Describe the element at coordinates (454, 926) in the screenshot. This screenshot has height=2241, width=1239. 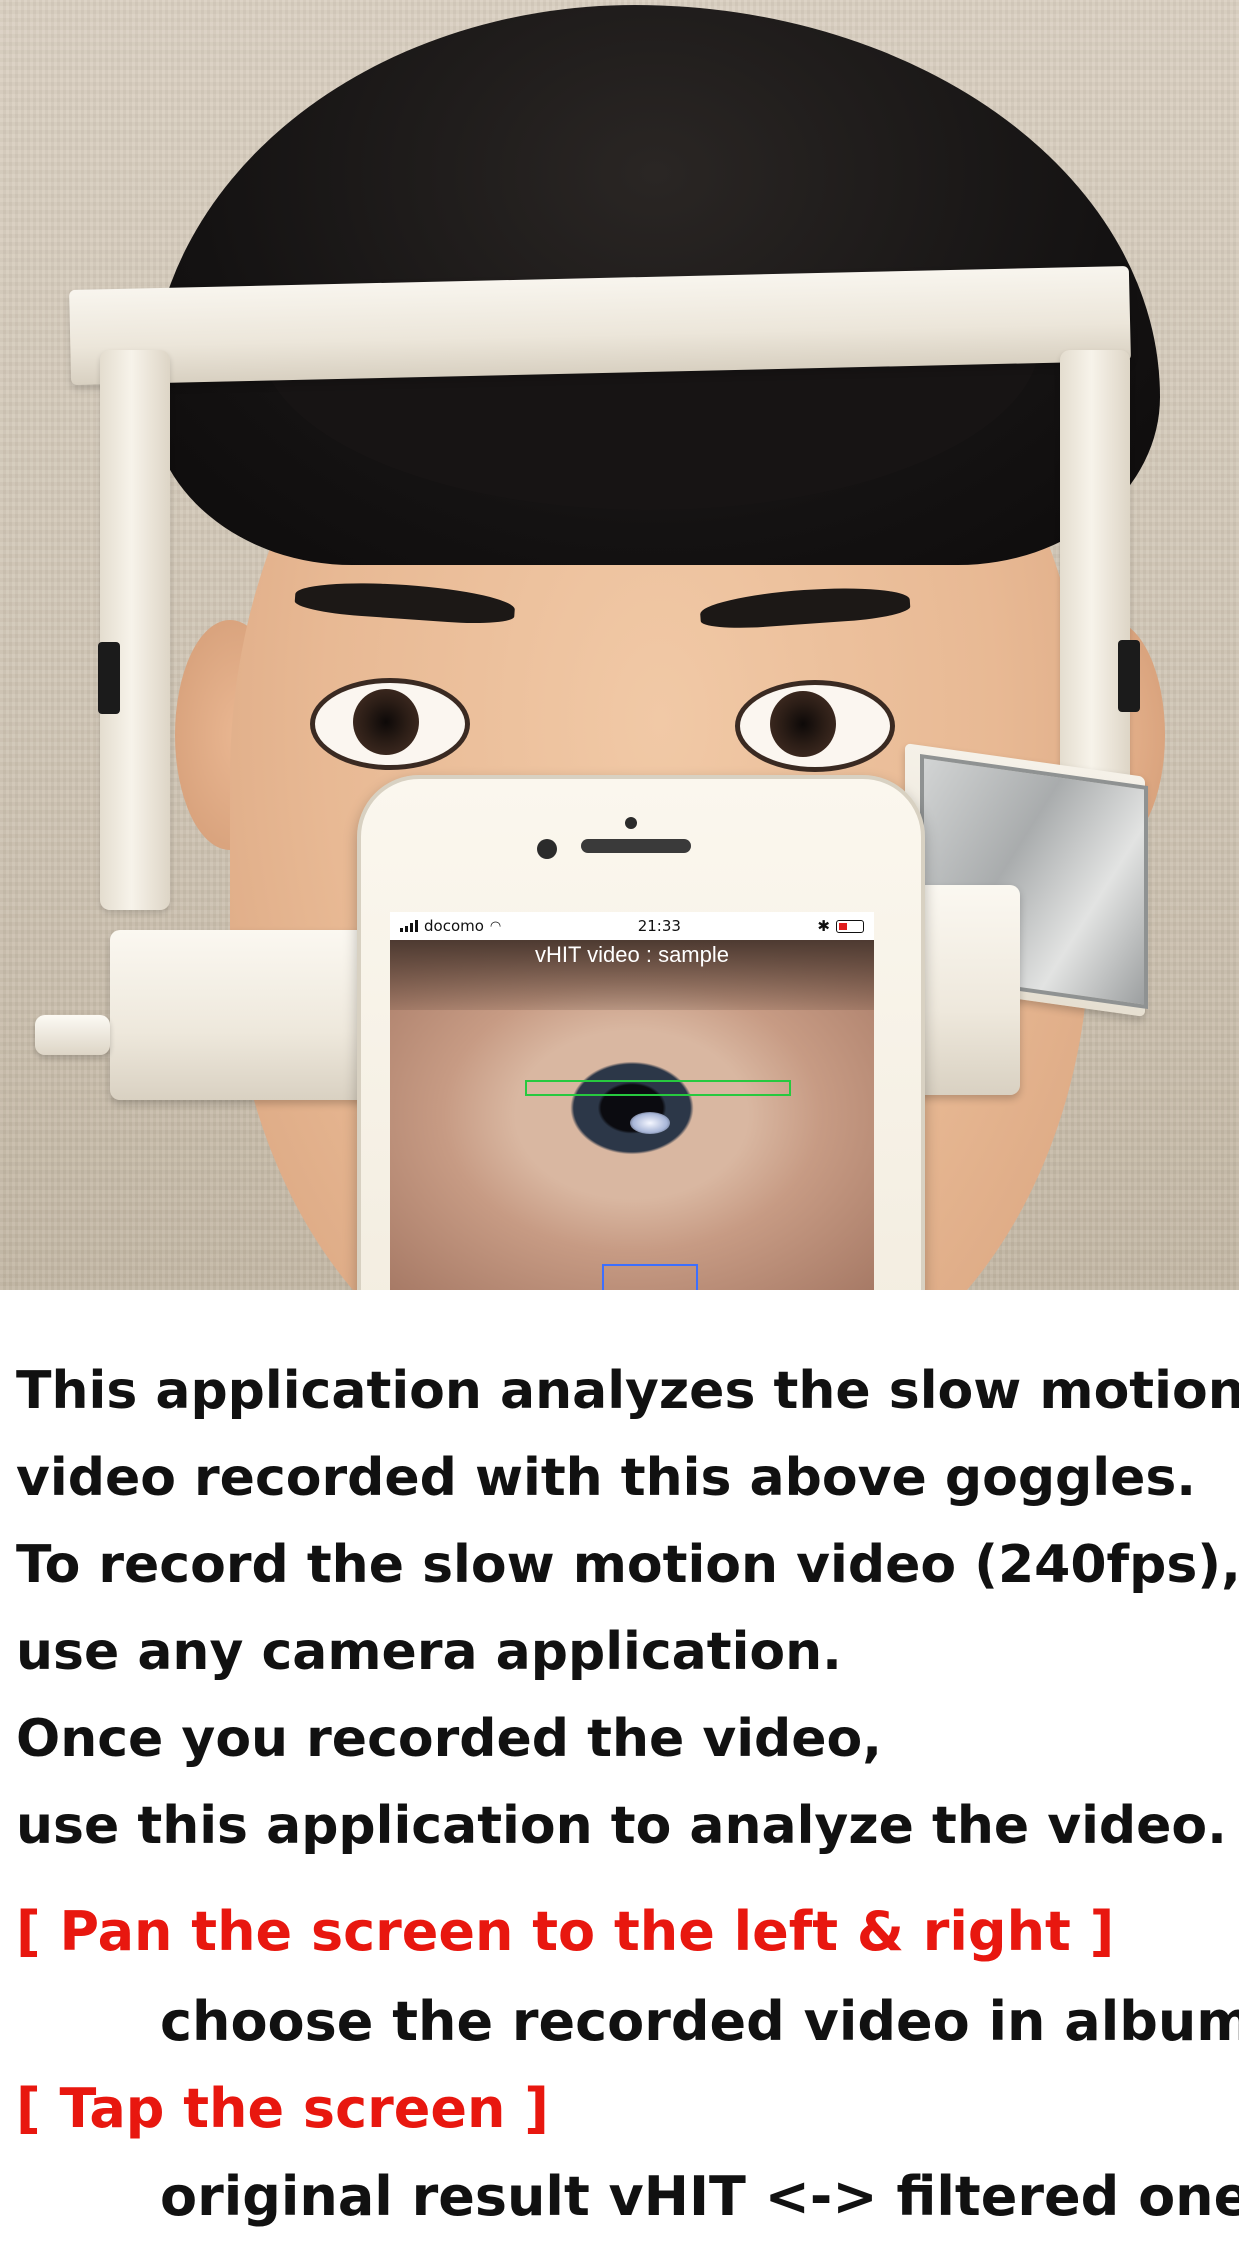
I see `carrier-label: docomo` at that location.